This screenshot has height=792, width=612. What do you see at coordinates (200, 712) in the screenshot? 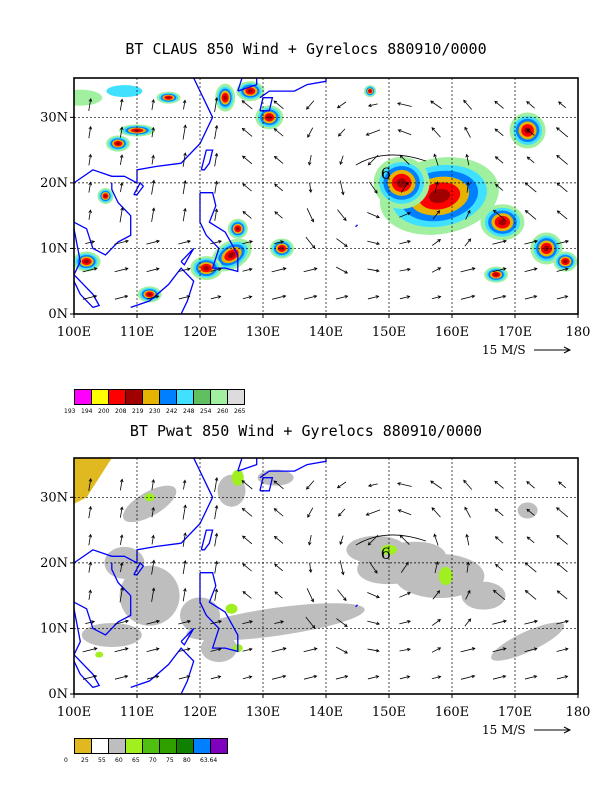
I see `x-tick-label: 120E` at bounding box center [200, 712].